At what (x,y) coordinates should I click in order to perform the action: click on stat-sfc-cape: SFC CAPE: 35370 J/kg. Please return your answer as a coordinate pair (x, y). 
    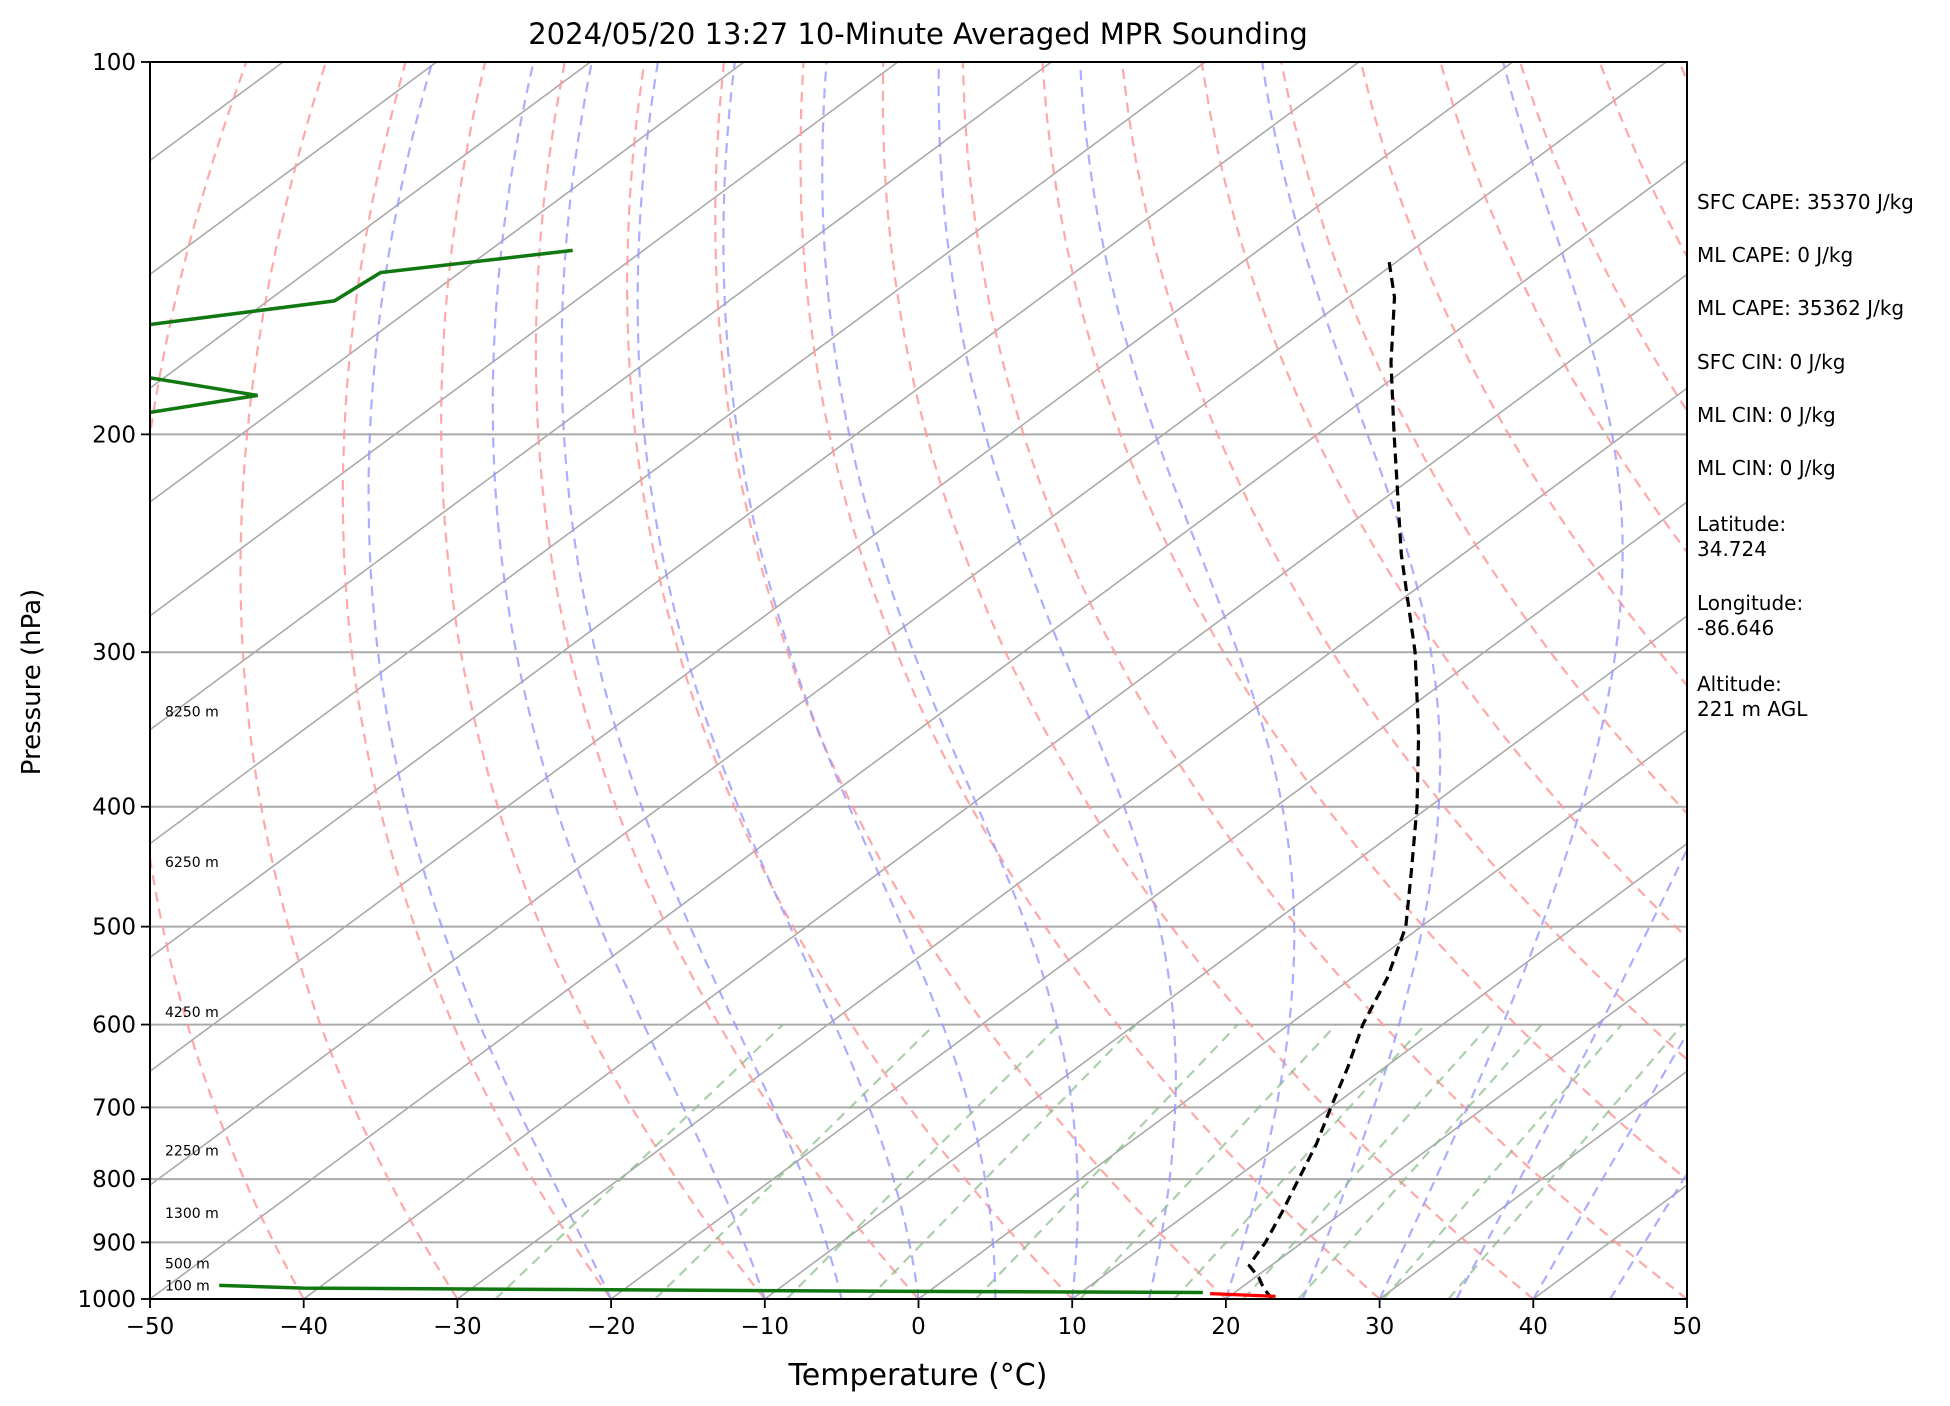
    Looking at the image, I should click on (1805, 202).